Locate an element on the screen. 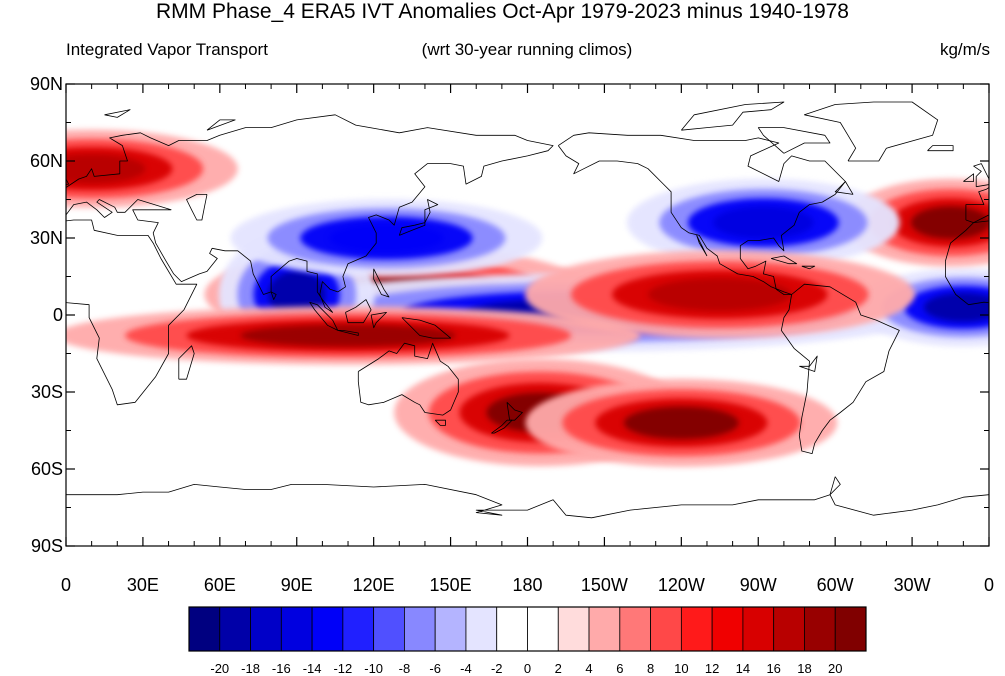 Image resolution: width=1005 pixels, height=676 pixels. colorbar-label: -10 is located at coordinates (373, 668).